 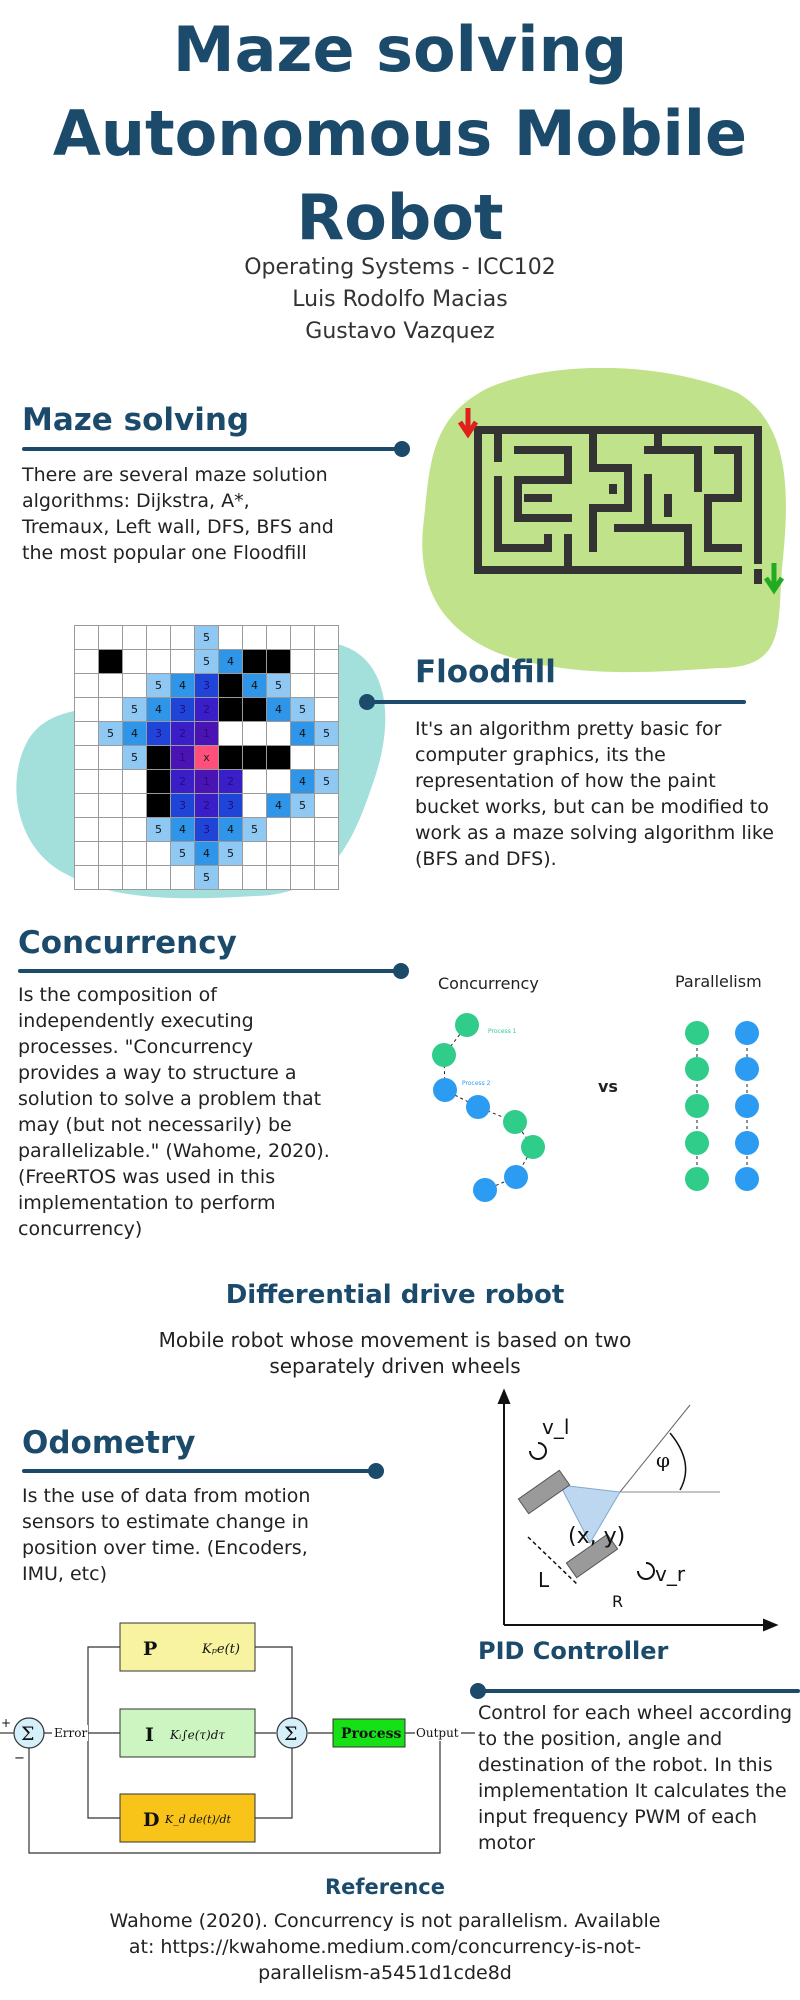 What do you see at coordinates (400, 49) in the screenshot?
I see `title-line-1: Maze solving` at bounding box center [400, 49].